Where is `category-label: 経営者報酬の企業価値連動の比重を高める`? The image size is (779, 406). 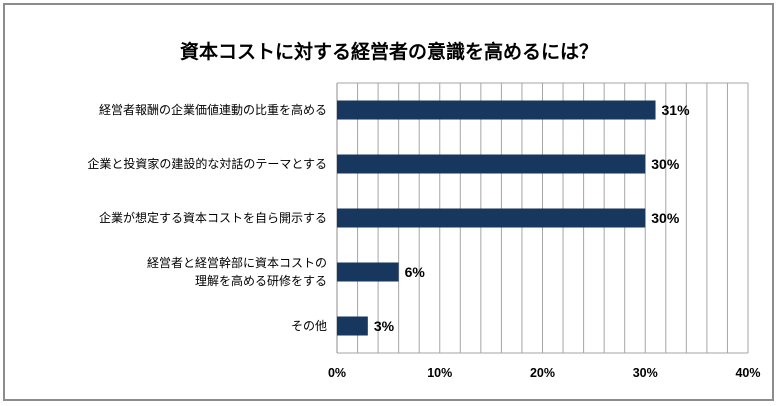 category-label: 経営者報酬の企業価値連動の比重を高める is located at coordinates (213, 109).